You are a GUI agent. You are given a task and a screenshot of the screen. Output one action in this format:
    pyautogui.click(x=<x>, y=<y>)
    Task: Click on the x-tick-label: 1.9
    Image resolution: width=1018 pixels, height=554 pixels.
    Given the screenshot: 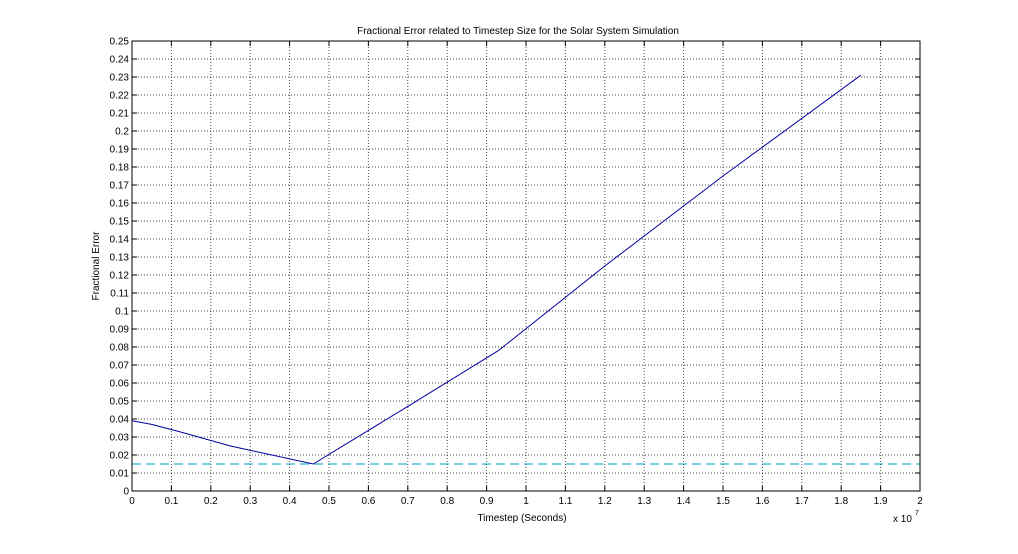 What is the action you would take?
    pyautogui.click(x=881, y=501)
    